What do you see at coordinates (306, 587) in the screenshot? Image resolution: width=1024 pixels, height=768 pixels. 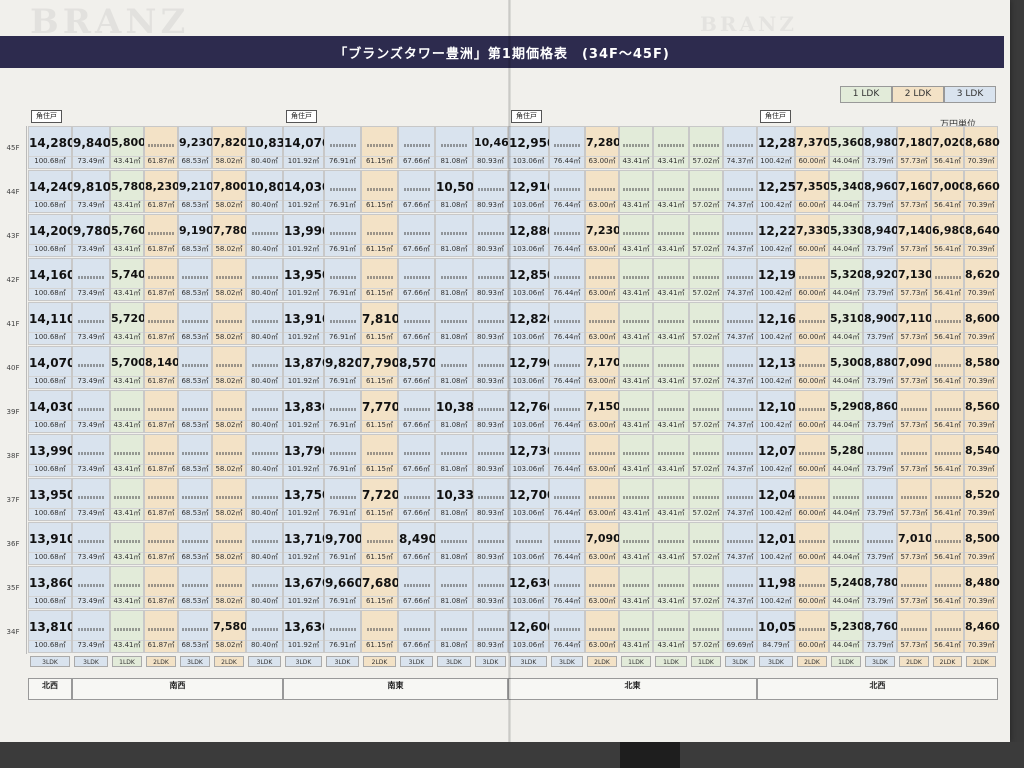 I see `unit-cell: 13,670 101.92㎡` at bounding box center [306, 587].